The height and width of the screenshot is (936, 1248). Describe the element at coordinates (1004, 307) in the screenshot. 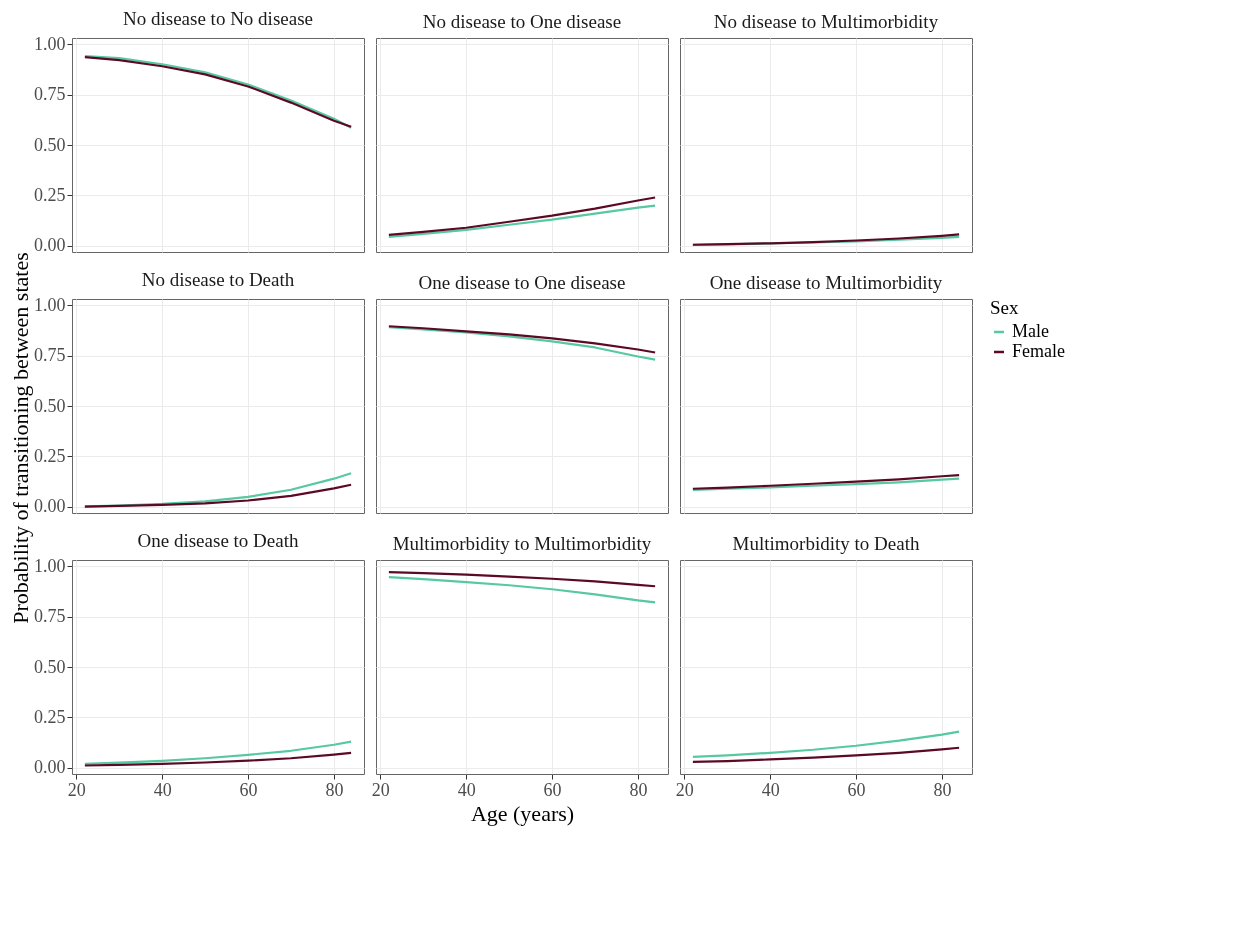

I see `legend-title: Sex` at that location.